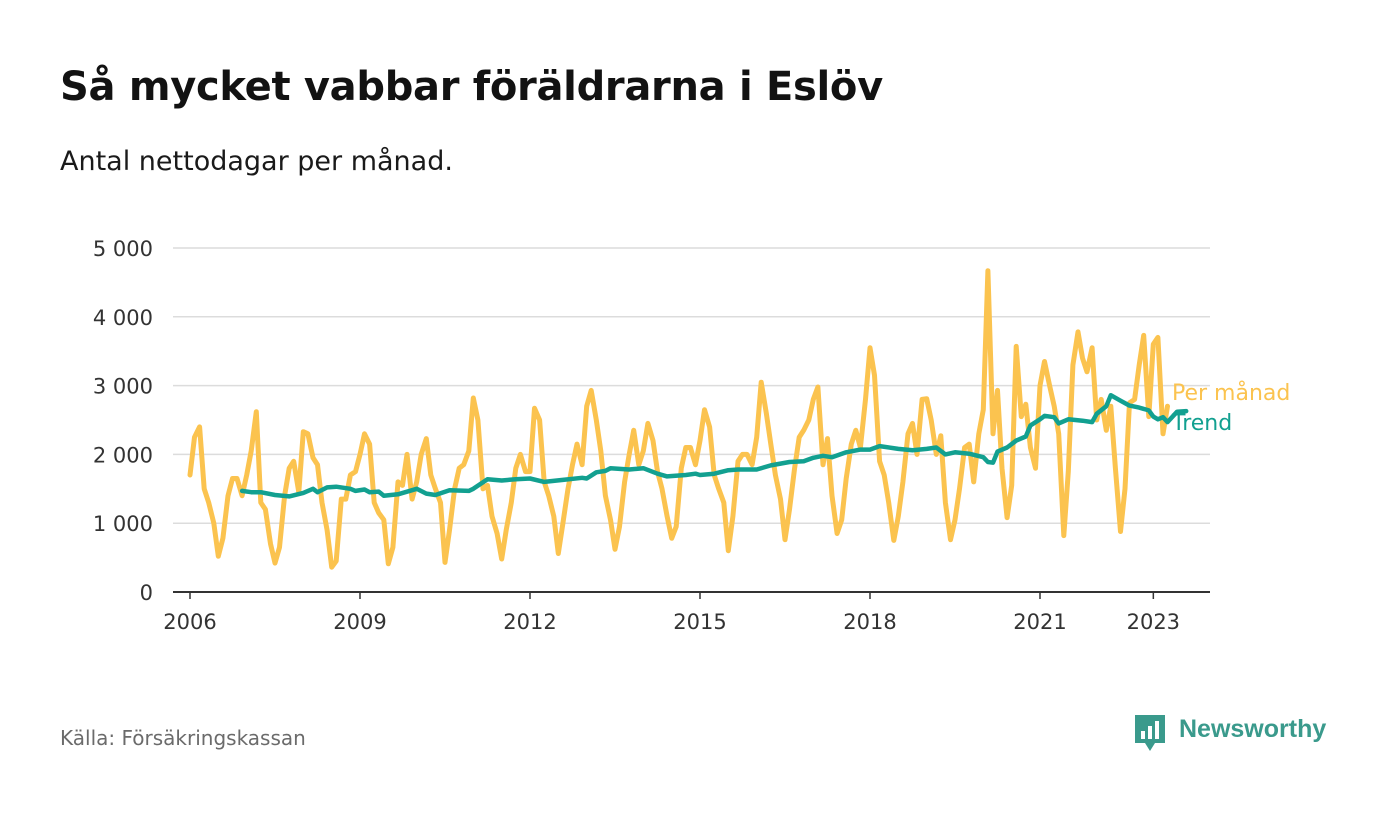 This screenshot has width=1400, height=813. I want to click on chart-subtitle: Antal nettodagar per månad., so click(256, 161).